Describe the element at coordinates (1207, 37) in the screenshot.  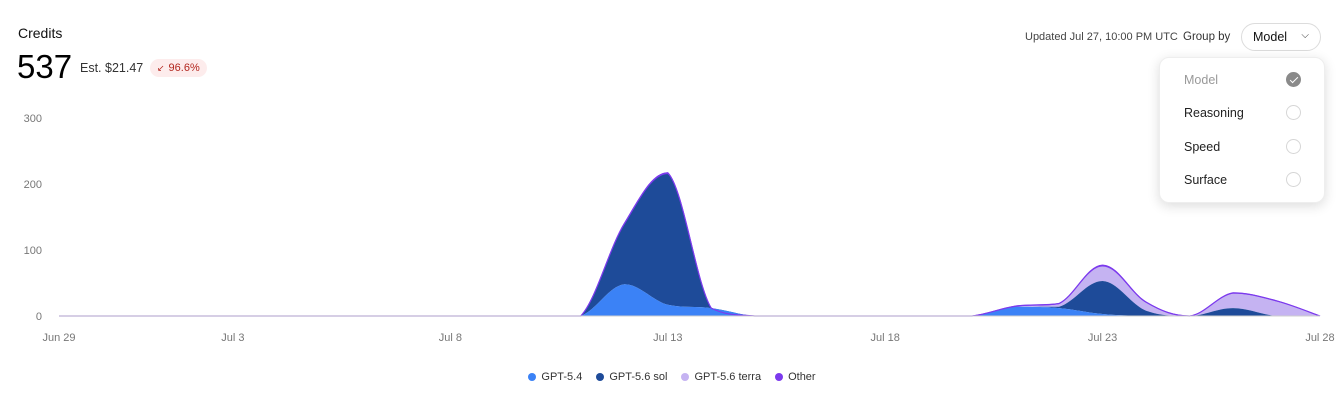
I see `group-by-label: Group by` at that location.